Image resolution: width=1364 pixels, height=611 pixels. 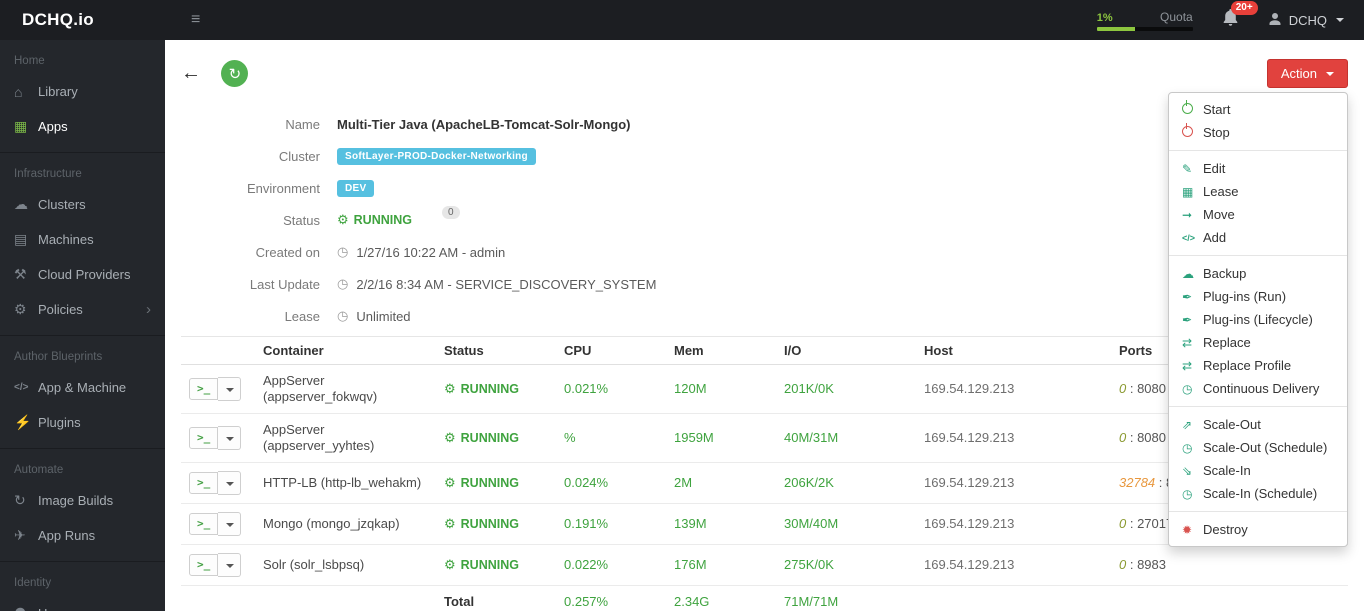 I want to click on io-value: 275K/0K, so click(x=836, y=565).